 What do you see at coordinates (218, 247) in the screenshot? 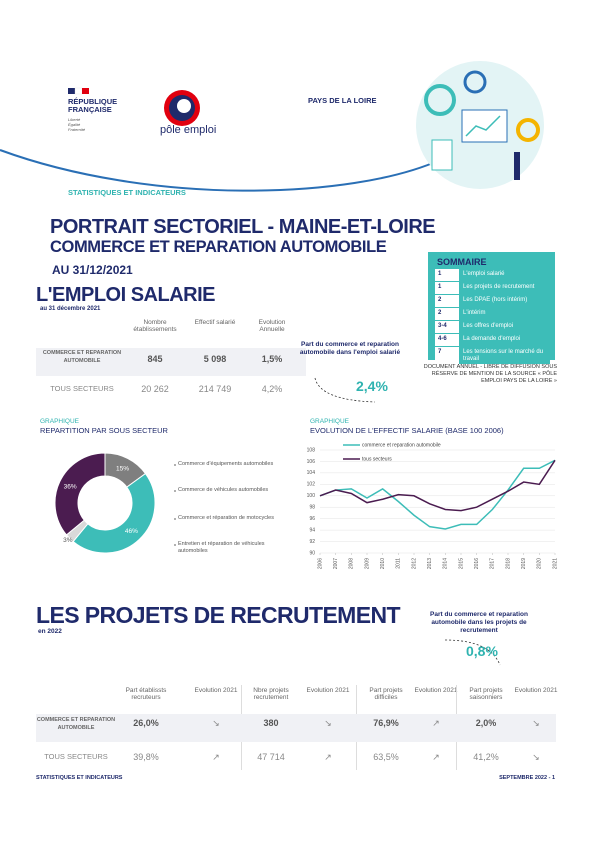
I see `subtitle: COMMERCE ET REPARATION AUTOMOBILE` at bounding box center [218, 247].